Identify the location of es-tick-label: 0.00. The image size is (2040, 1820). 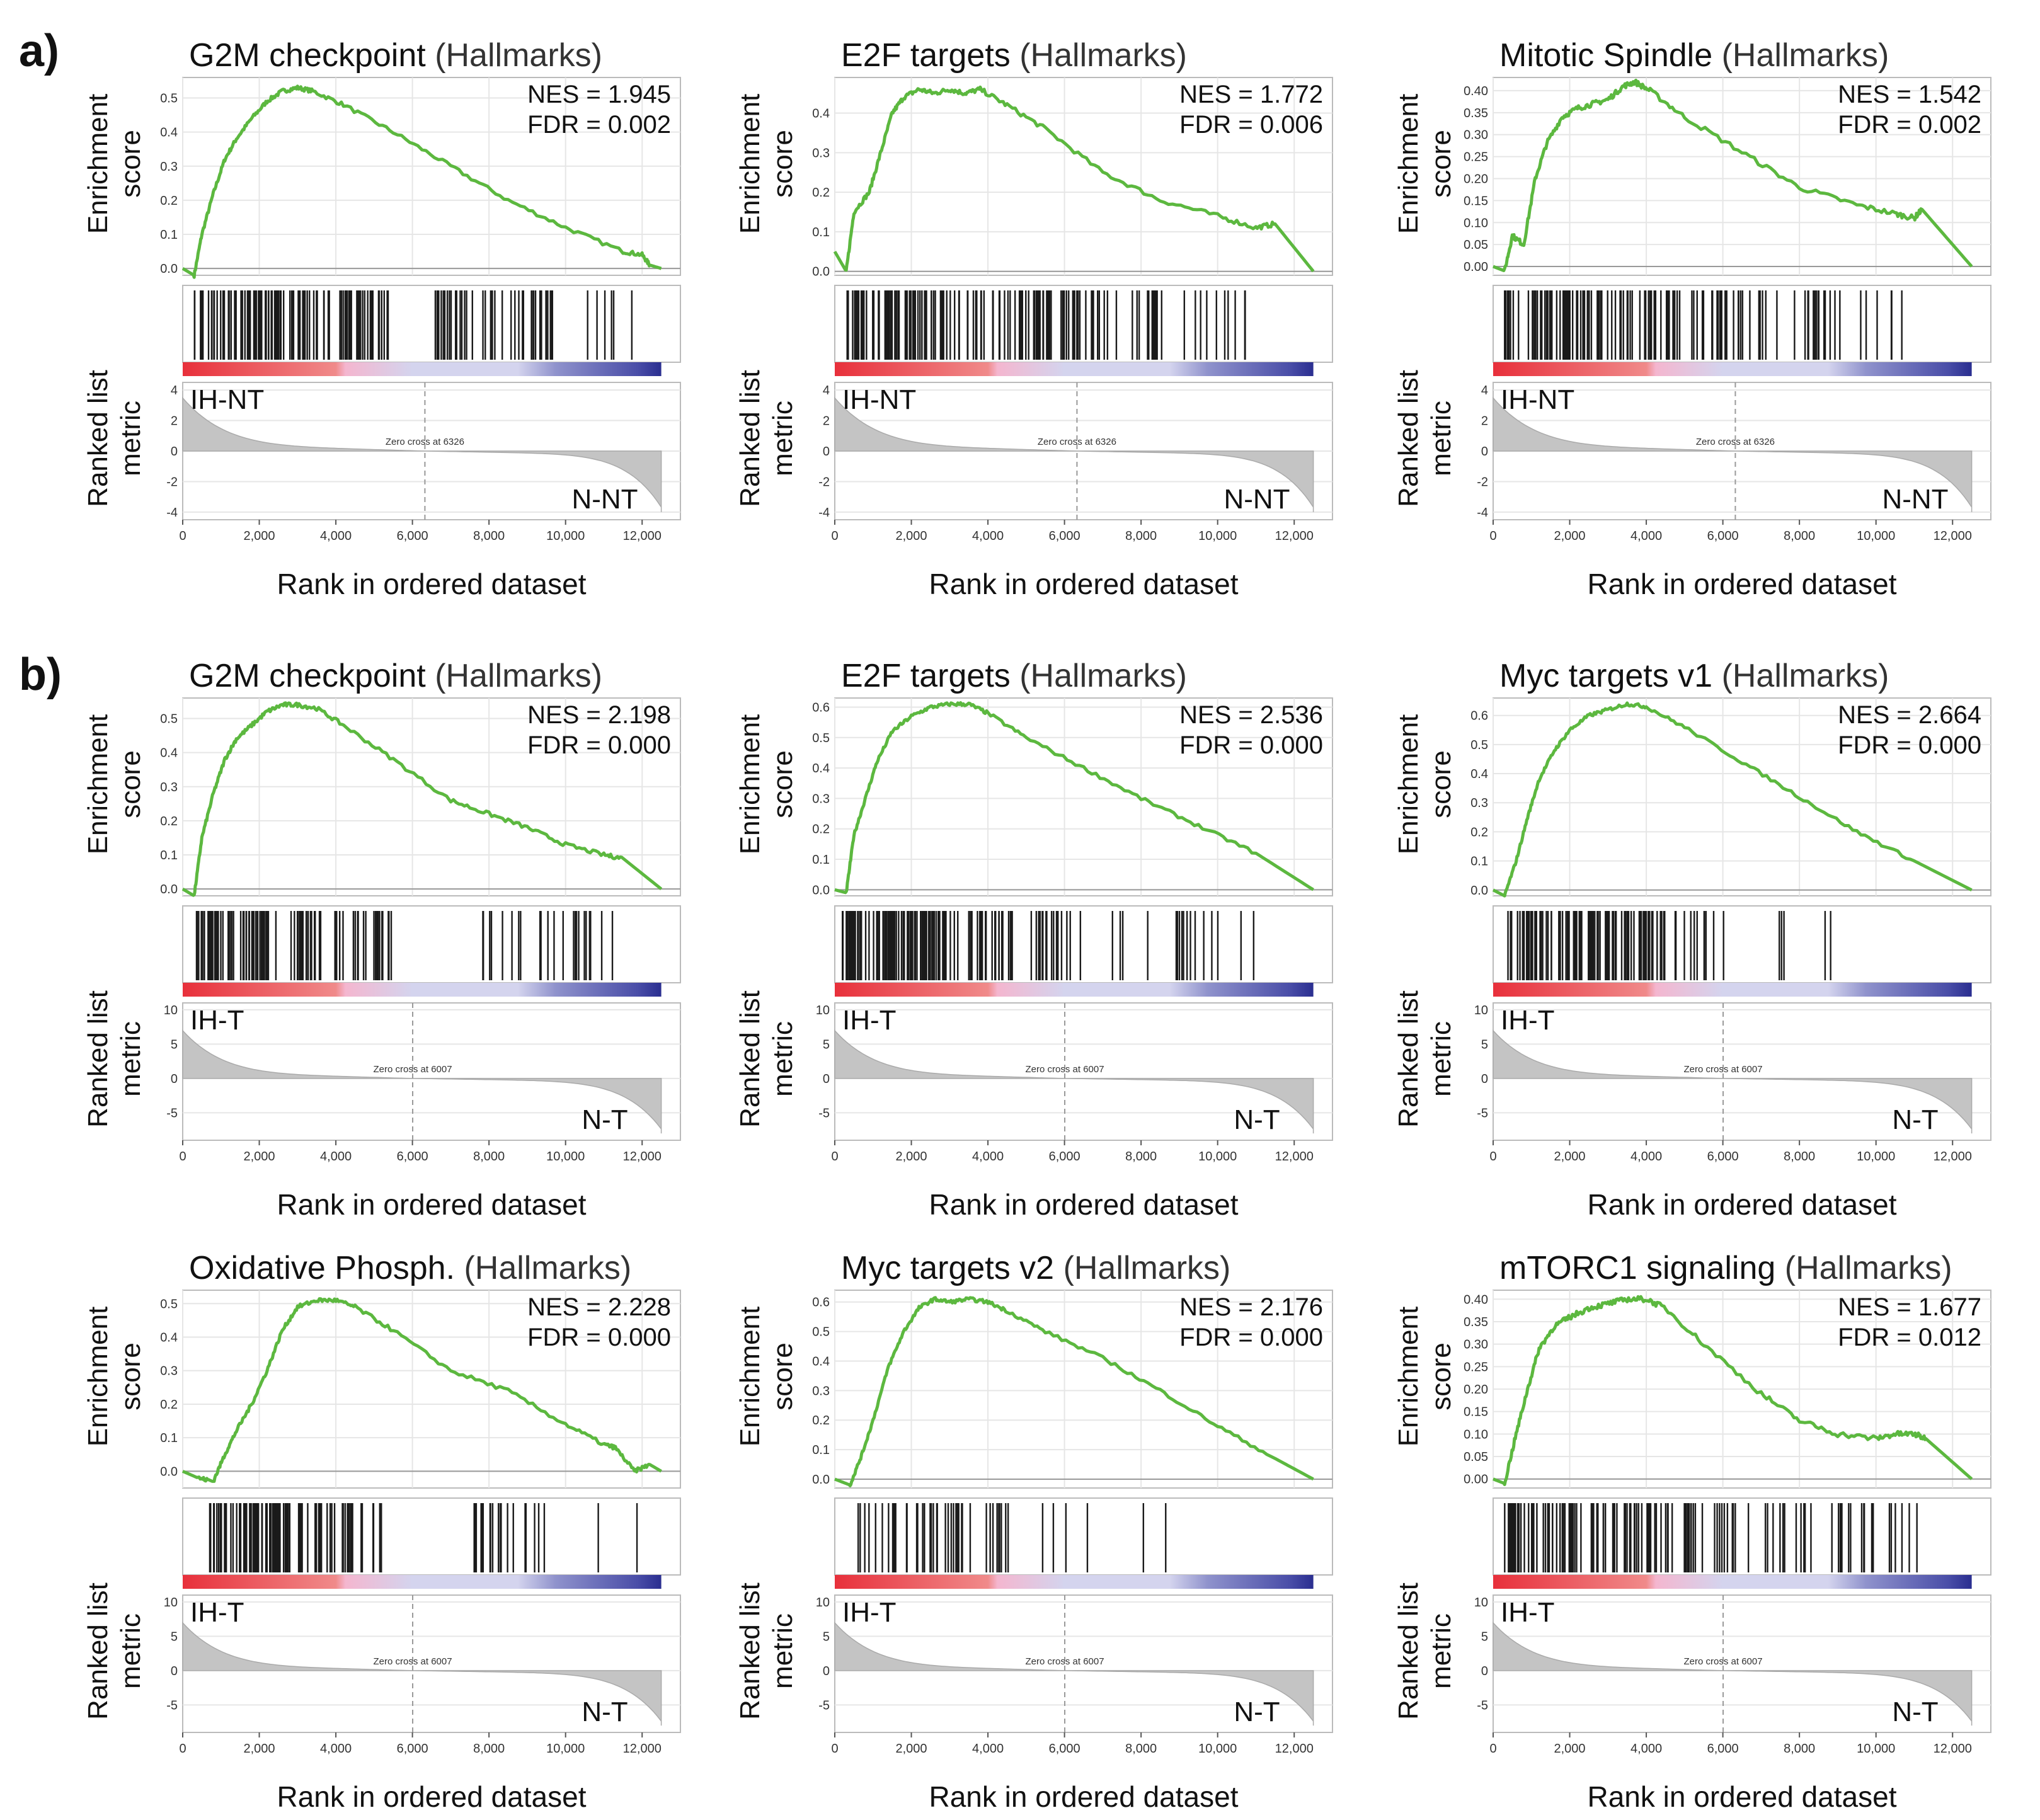
(1476, 1480).